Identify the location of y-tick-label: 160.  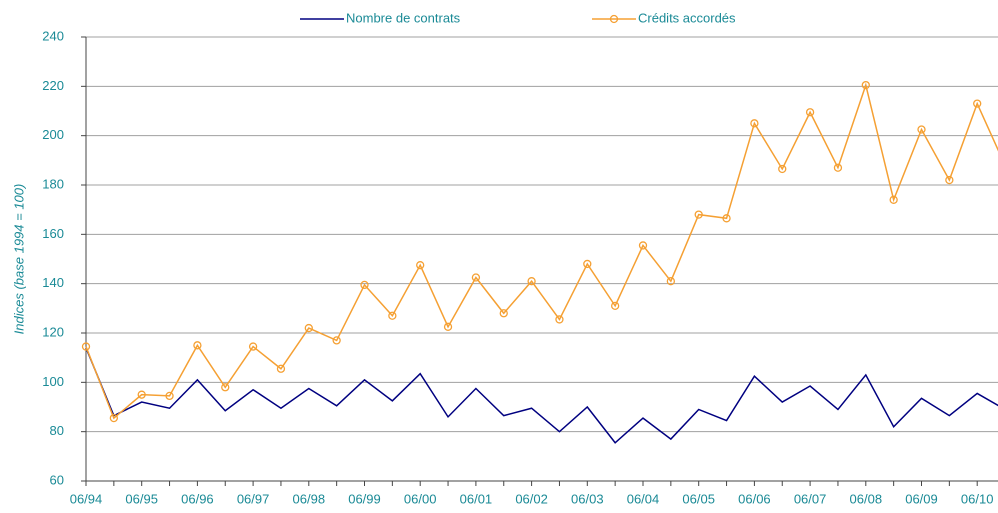
(53, 233).